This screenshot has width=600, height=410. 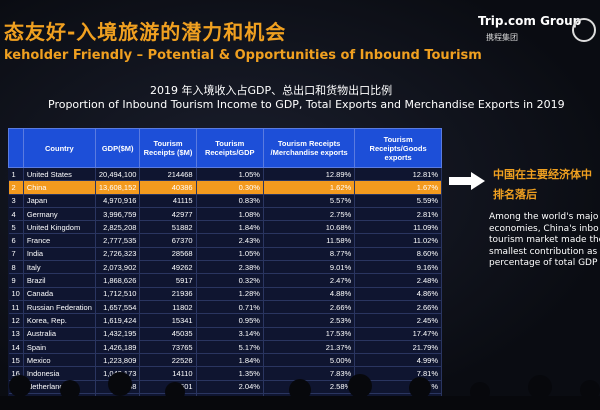 I want to click on table-cell: 1,868,626, so click(x=118, y=280).